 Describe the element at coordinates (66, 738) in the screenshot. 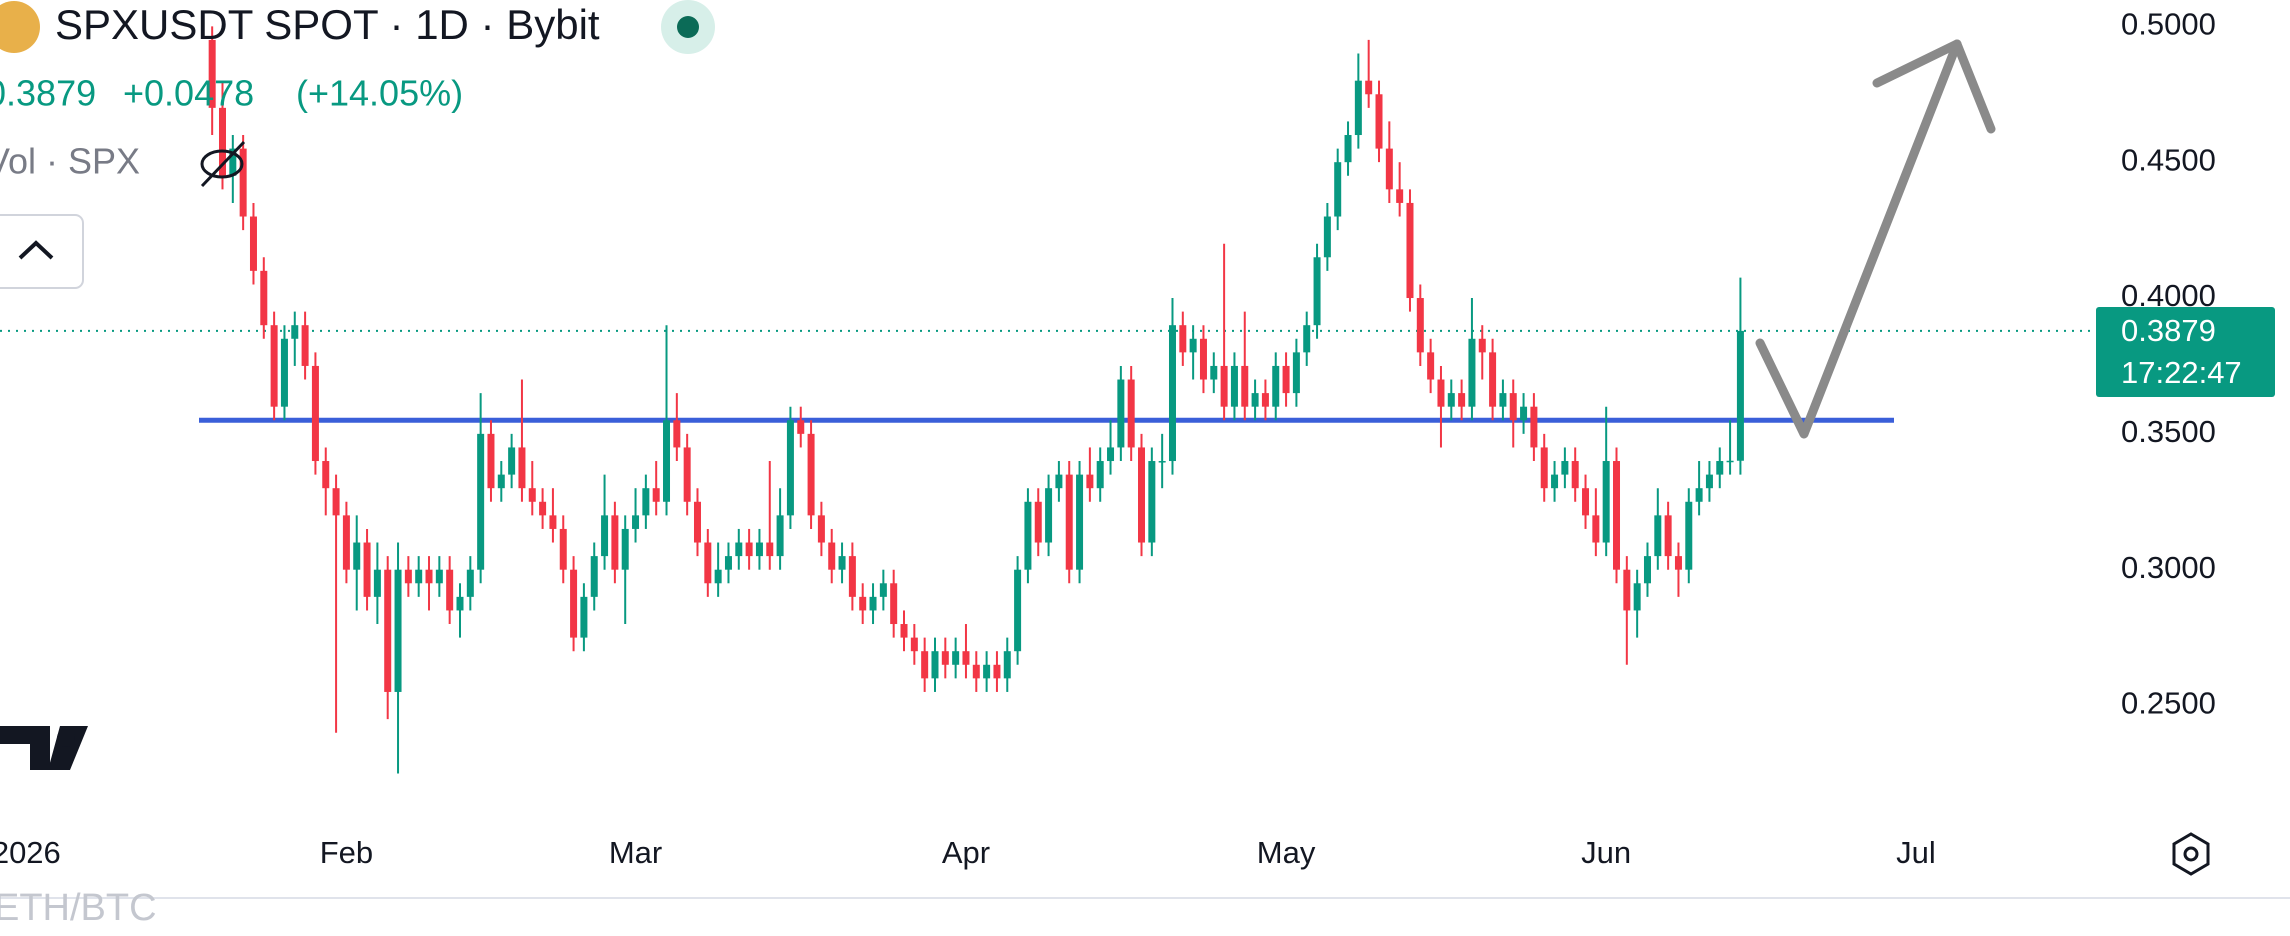

I see `logo-dot` at that location.